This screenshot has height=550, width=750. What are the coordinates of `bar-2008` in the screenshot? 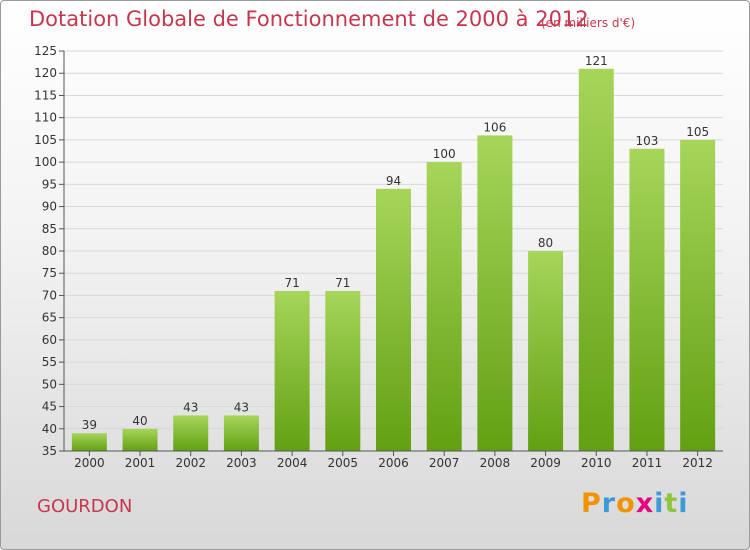 It's located at (495, 293).